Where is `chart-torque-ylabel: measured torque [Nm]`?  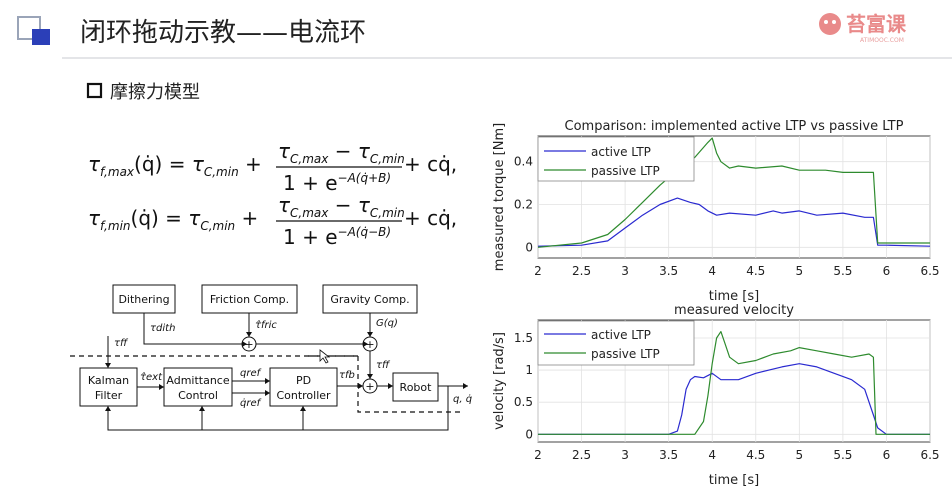 chart-torque-ylabel: measured torque [Nm] is located at coordinates (499, 197).